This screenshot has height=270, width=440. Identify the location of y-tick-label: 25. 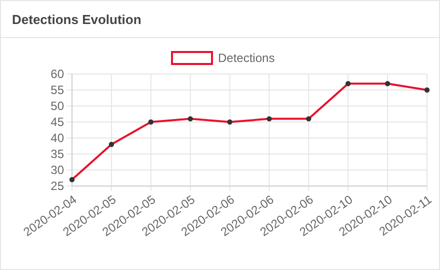
(57, 186).